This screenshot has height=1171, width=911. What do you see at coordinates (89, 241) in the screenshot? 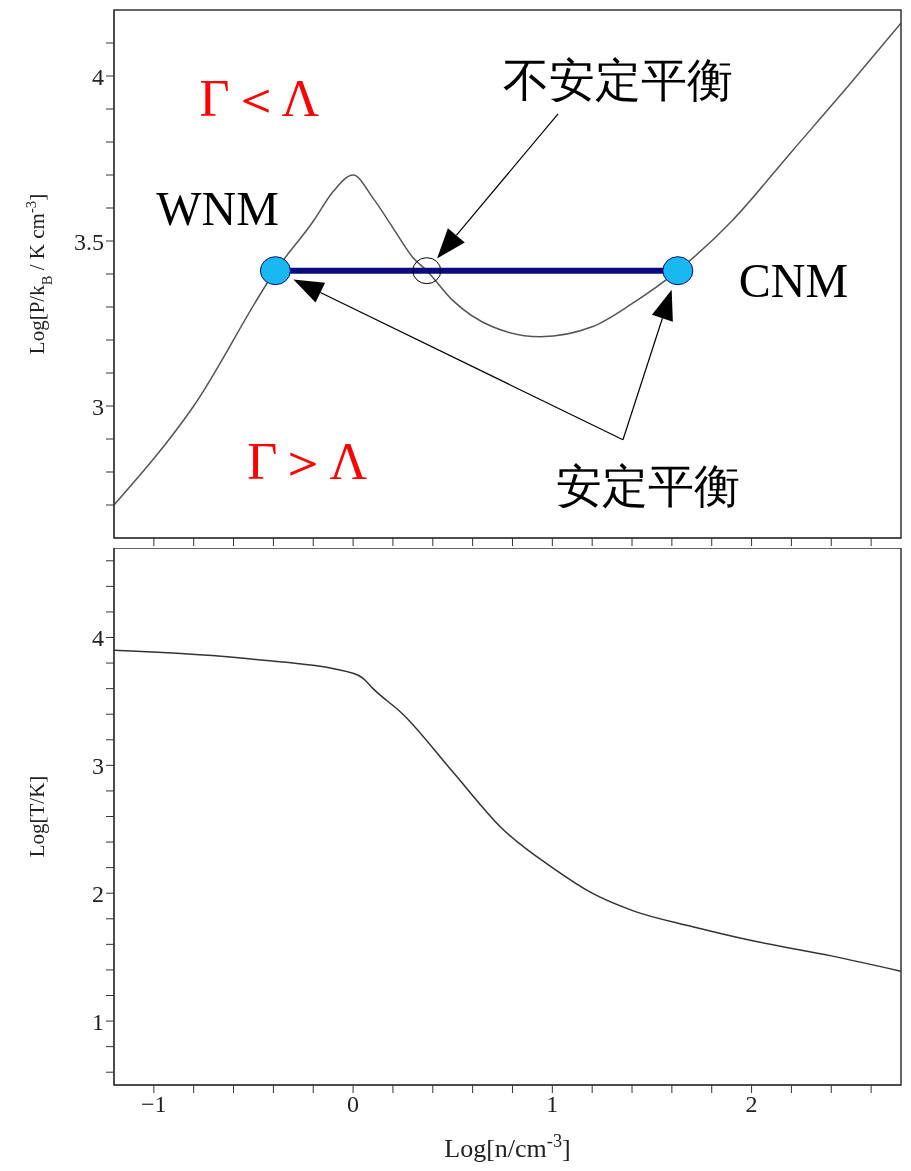
I see `y-tick-label: 3.5` at bounding box center [89, 241].